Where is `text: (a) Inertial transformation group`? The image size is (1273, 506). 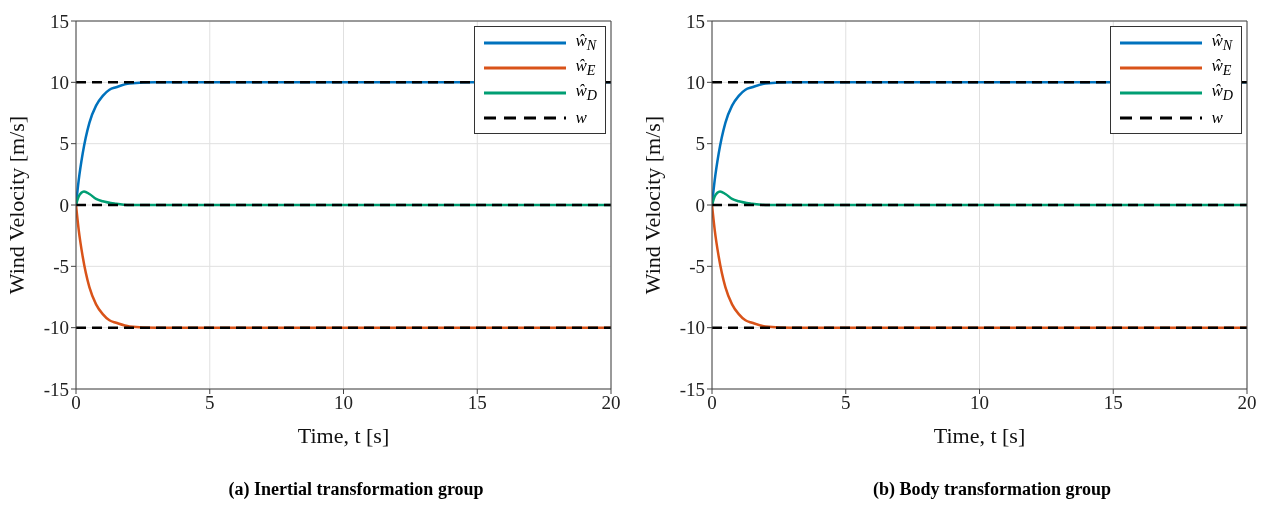
text: (a) Inertial transformation group is located at coordinates (356, 489).